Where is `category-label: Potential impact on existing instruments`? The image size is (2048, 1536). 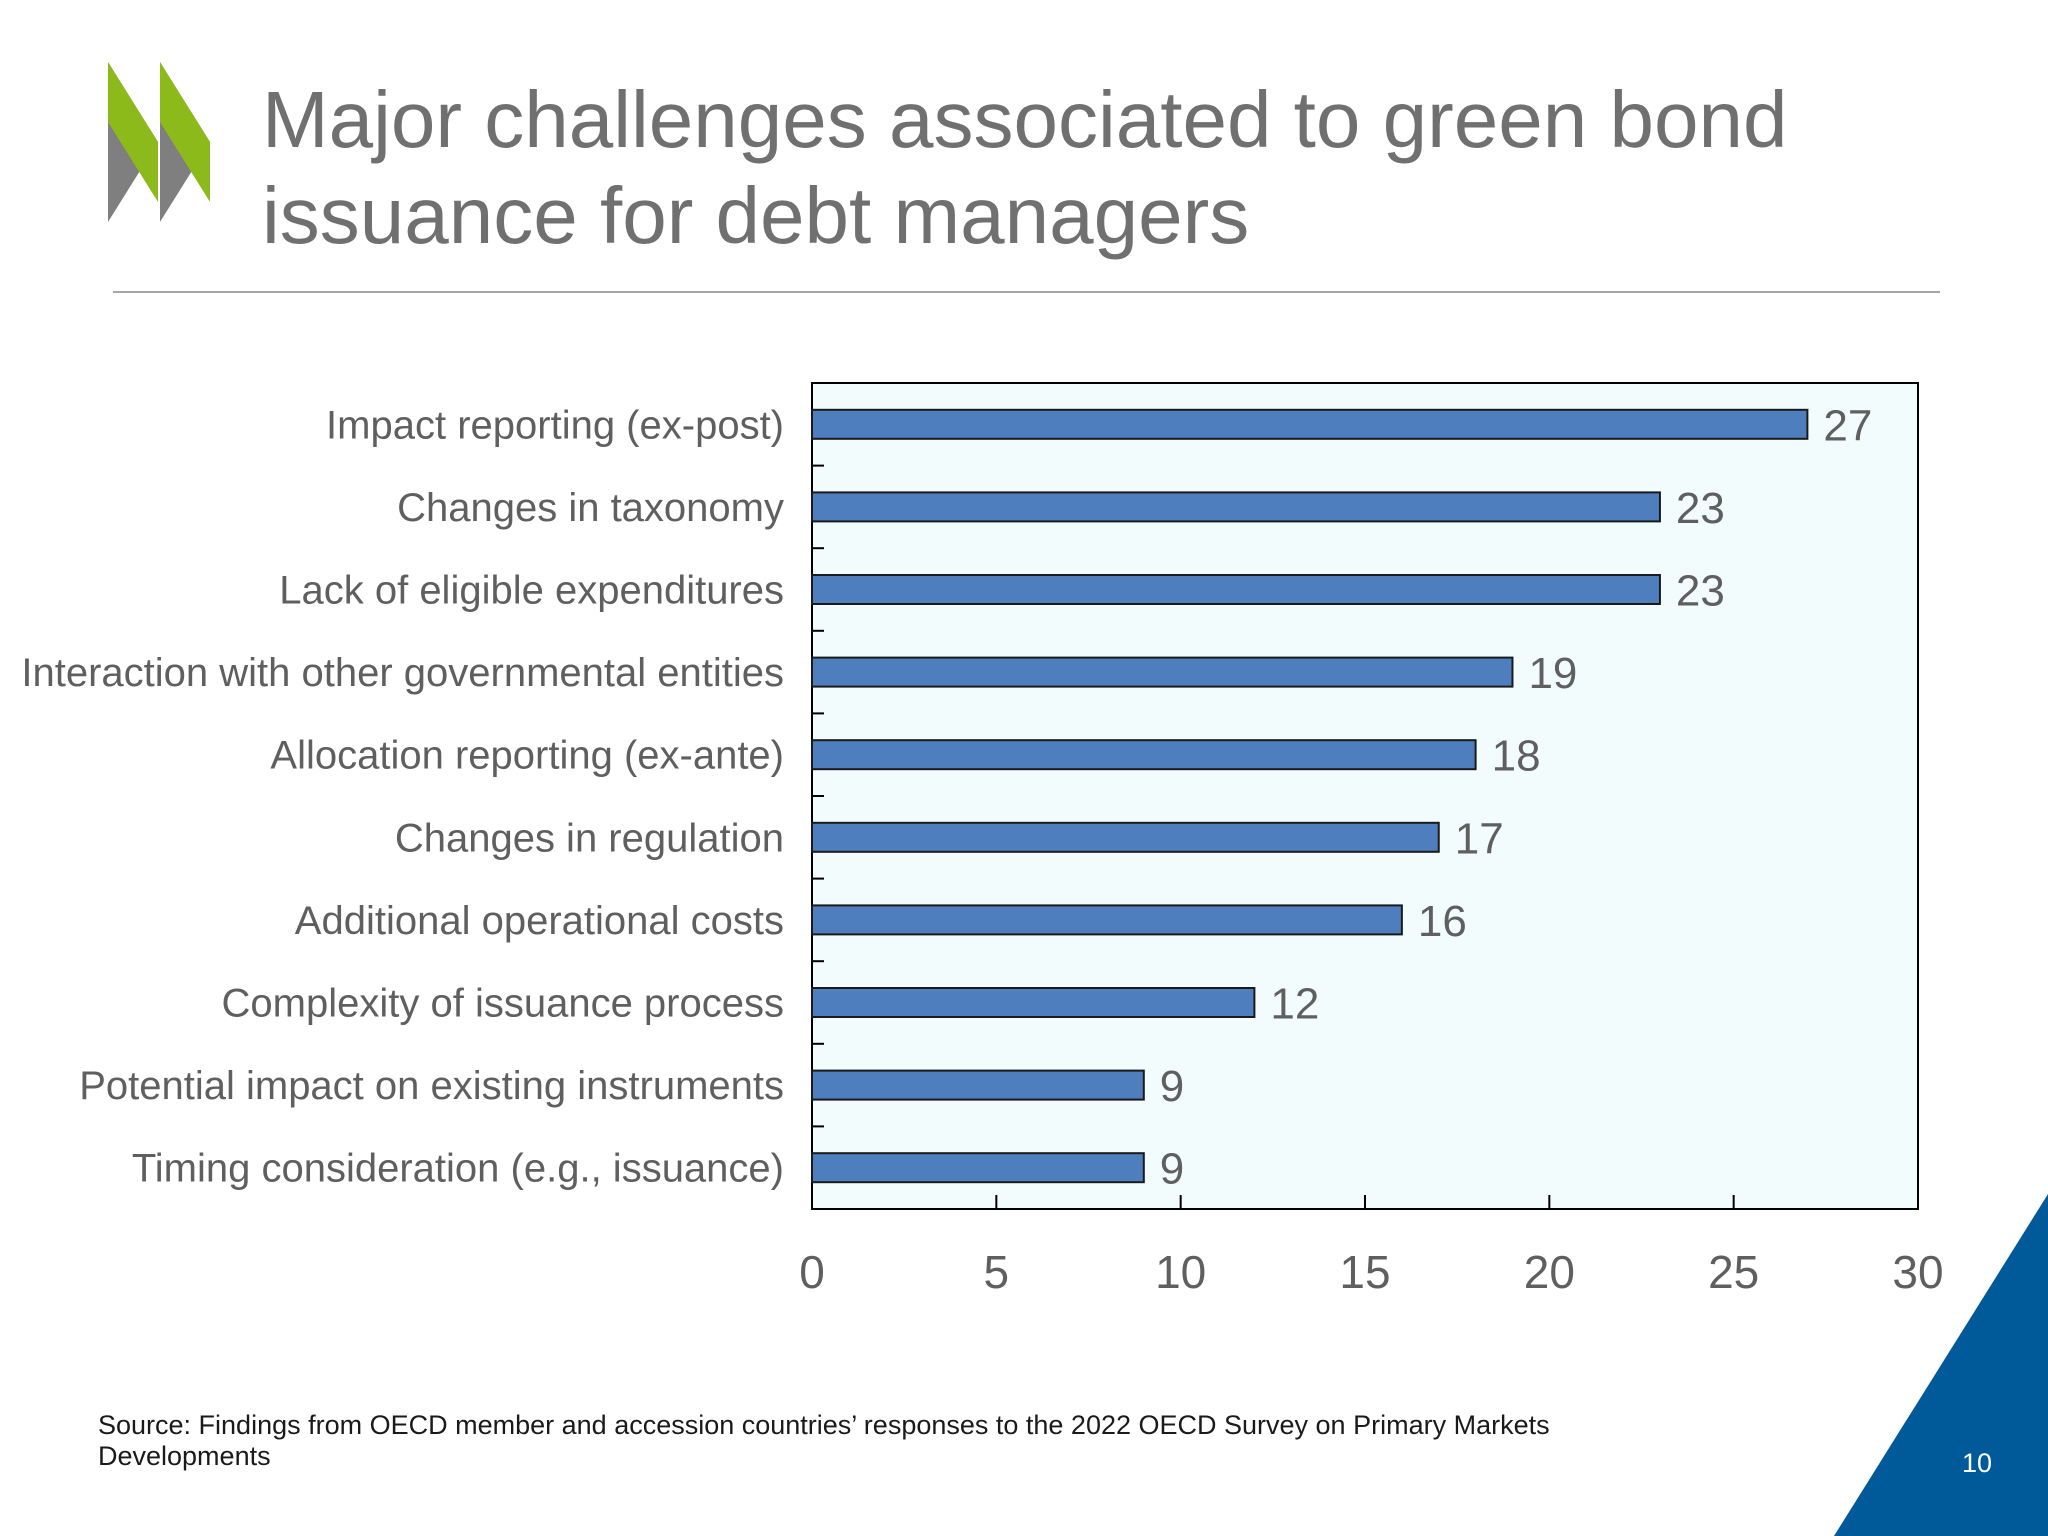
category-label: Potential impact on existing instruments is located at coordinates (431, 1086).